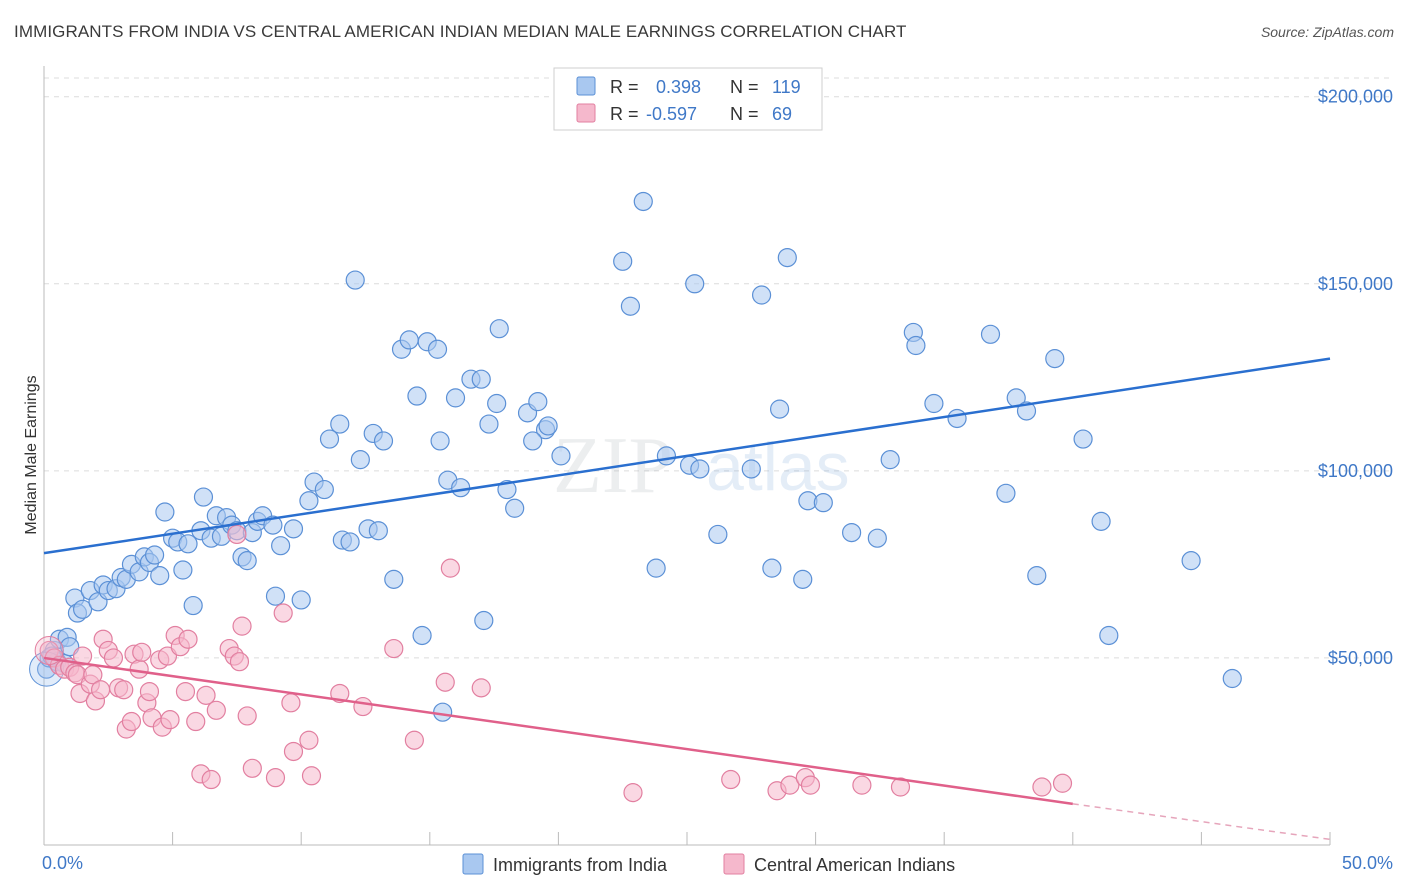  Describe the element at coordinates (624, 87) in the screenshot. I see `legend-r-label-1: R =` at that location.